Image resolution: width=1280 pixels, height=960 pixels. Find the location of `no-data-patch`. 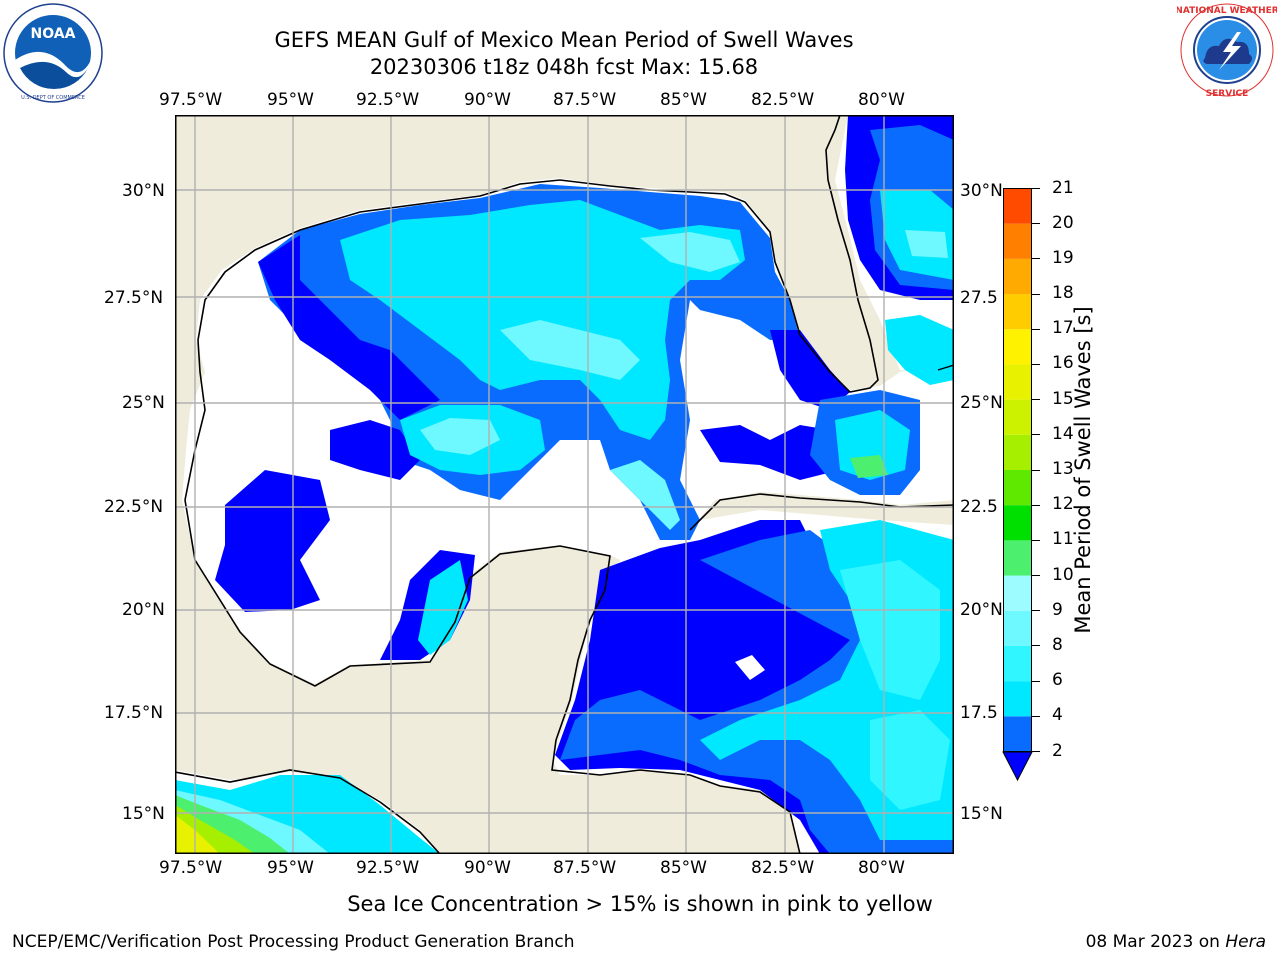

no-data-patch is located at coordinates (750, 667).